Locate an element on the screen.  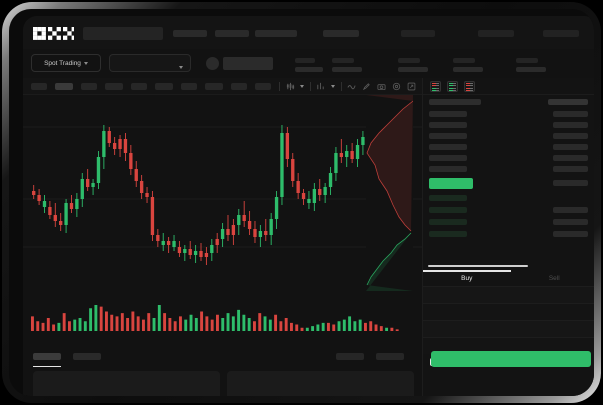
last-price is located at coordinates (248, 63).